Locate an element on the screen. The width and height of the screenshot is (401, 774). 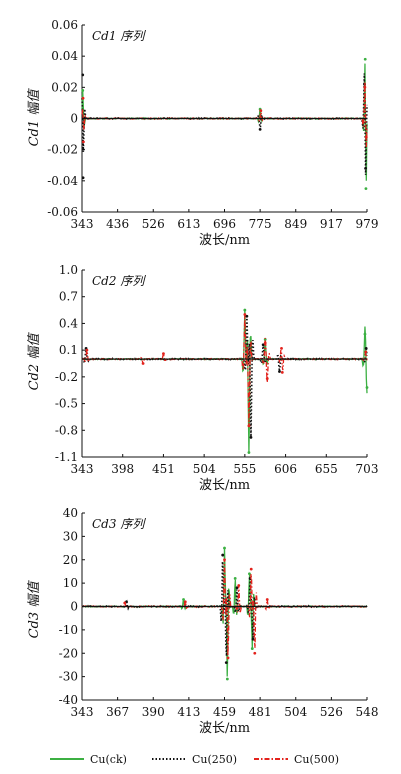
x-tick-label: 459 is located at coordinates (224, 712).